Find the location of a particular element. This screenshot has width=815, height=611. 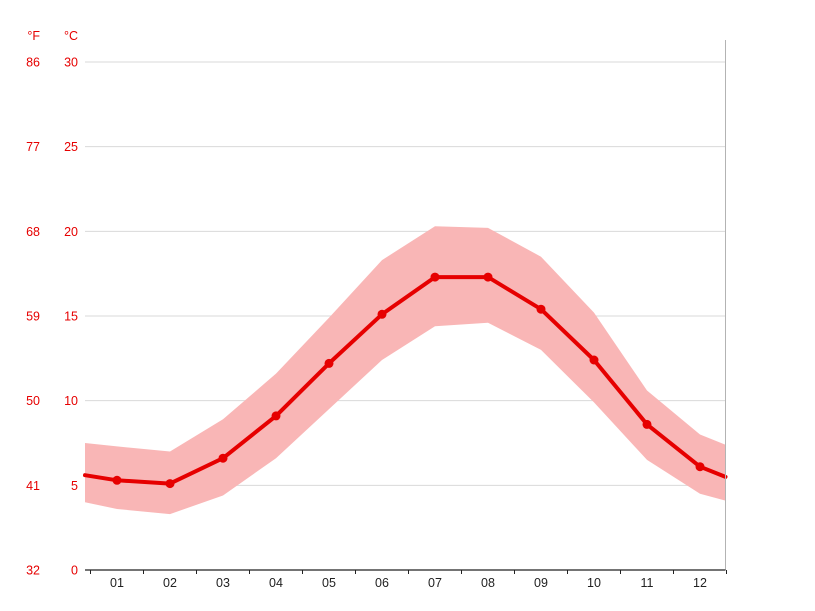

y-tick-label-c: 20 is located at coordinates (71, 232).